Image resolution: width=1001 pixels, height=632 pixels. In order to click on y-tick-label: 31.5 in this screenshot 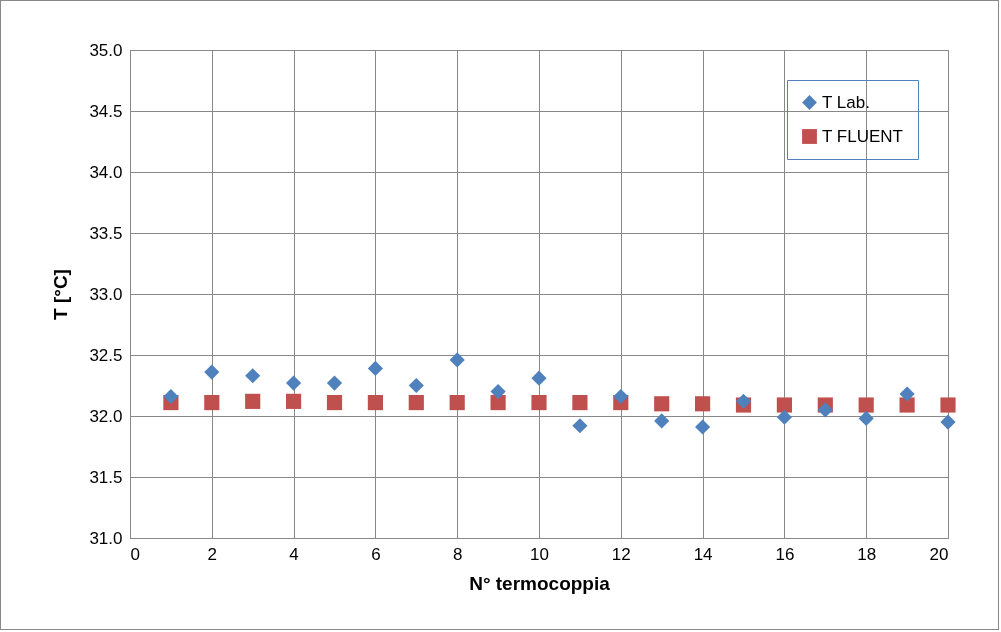, I will do `click(106, 477)`.